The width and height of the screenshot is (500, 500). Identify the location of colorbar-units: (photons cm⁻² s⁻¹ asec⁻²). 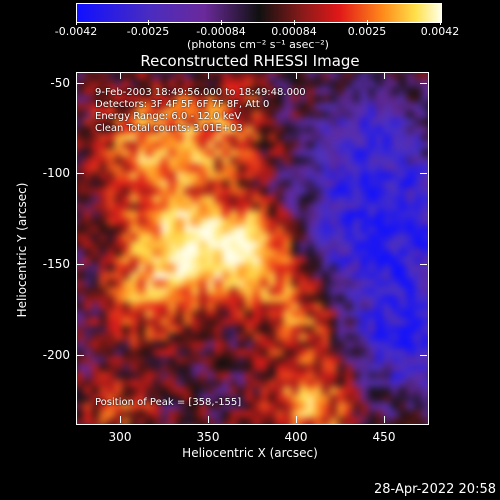
(258, 44).